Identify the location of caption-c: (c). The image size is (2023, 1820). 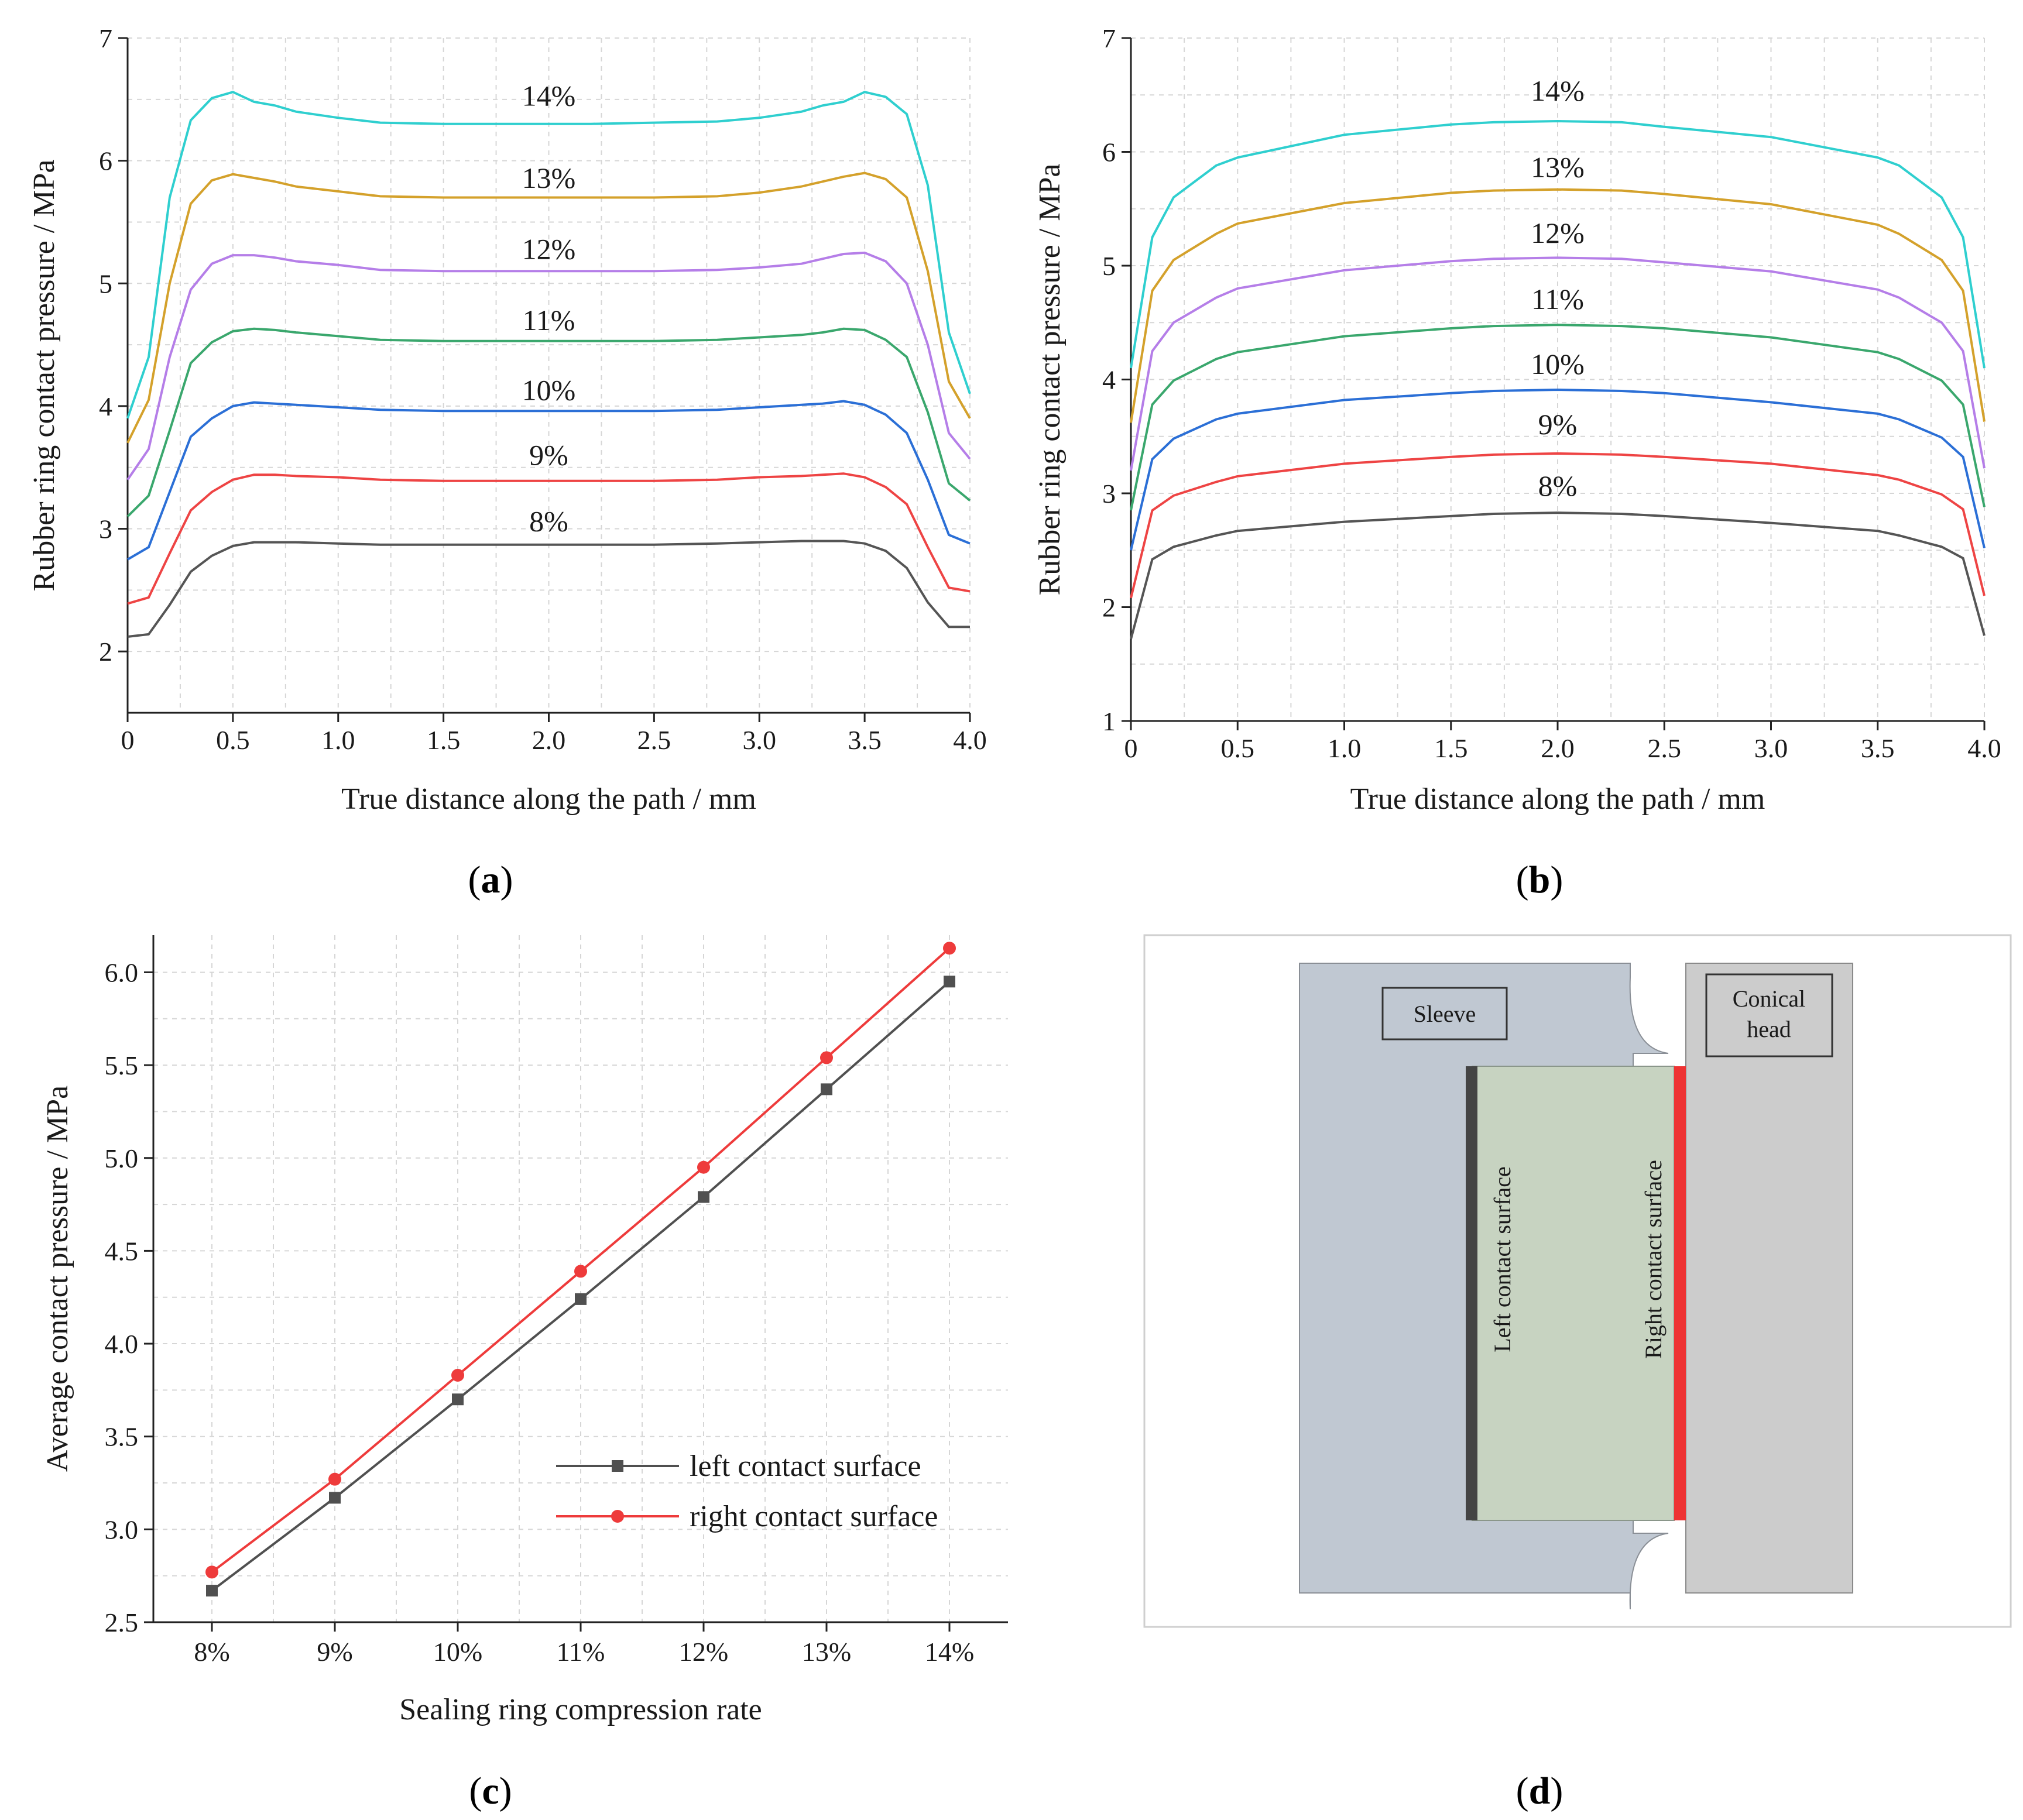
(490, 1791).